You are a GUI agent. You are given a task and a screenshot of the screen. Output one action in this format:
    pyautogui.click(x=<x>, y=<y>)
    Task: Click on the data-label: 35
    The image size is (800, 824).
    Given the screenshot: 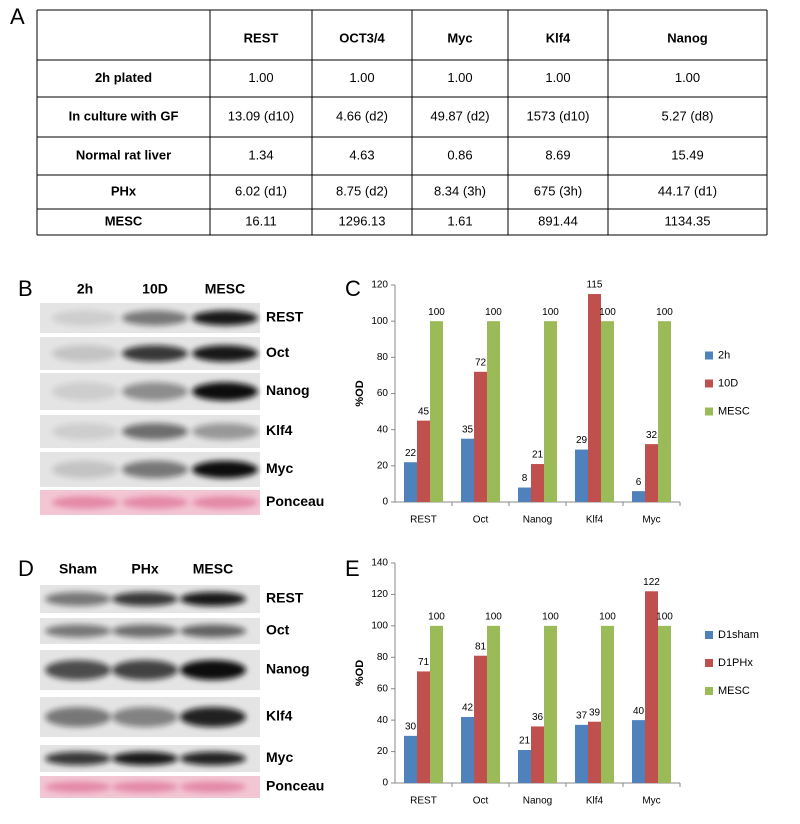 What is the action you would take?
    pyautogui.click(x=468, y=429)
    